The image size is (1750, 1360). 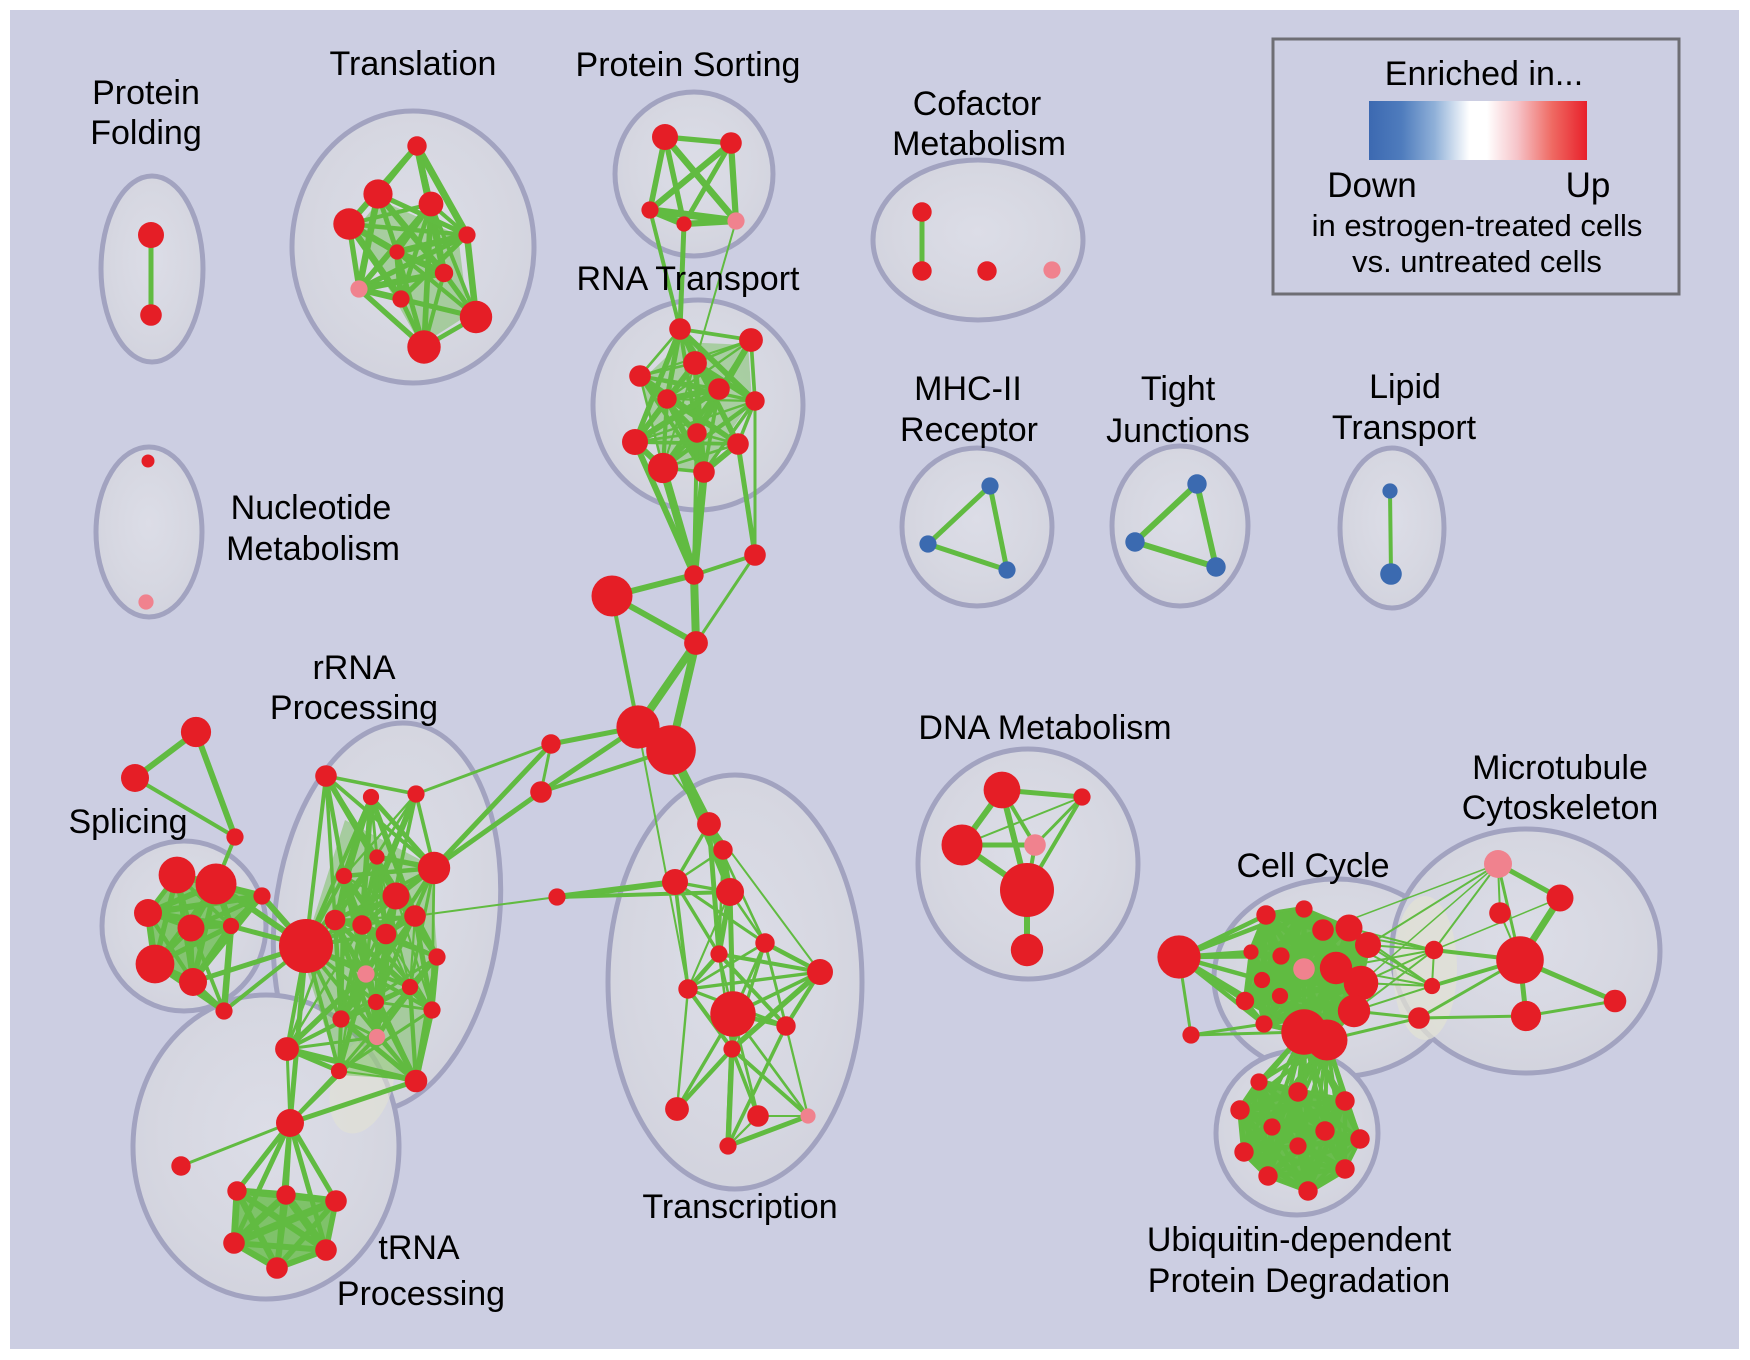 What do you see at coordinates (419, 1248) in the screenshot?
I see `svg-text: tRNA` at bounding box center [419, 1248].